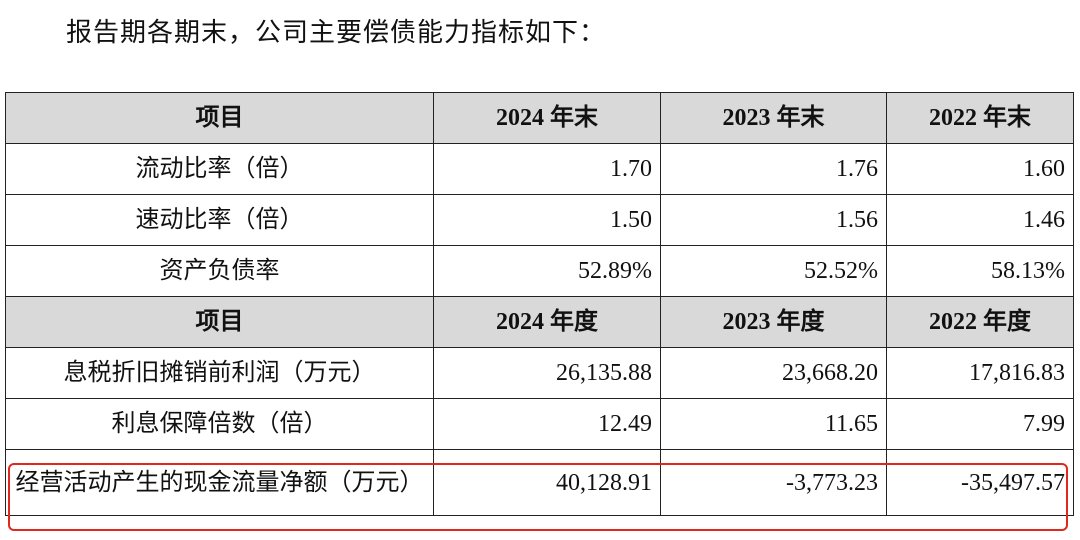 This screenshot has height=540, width=1080. What do you see at coordinates (219, 373) in the screenshot?
I see `row-label: 息税折旧摊销前利润（万元）` at bounding box center [219, 373].